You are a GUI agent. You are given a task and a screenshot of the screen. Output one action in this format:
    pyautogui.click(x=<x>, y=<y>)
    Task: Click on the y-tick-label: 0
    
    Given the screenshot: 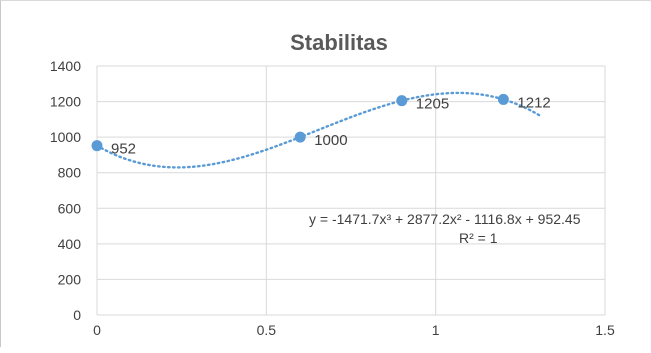 What is the action you would take?
    pyautogui.click(x=77, y=315)
    